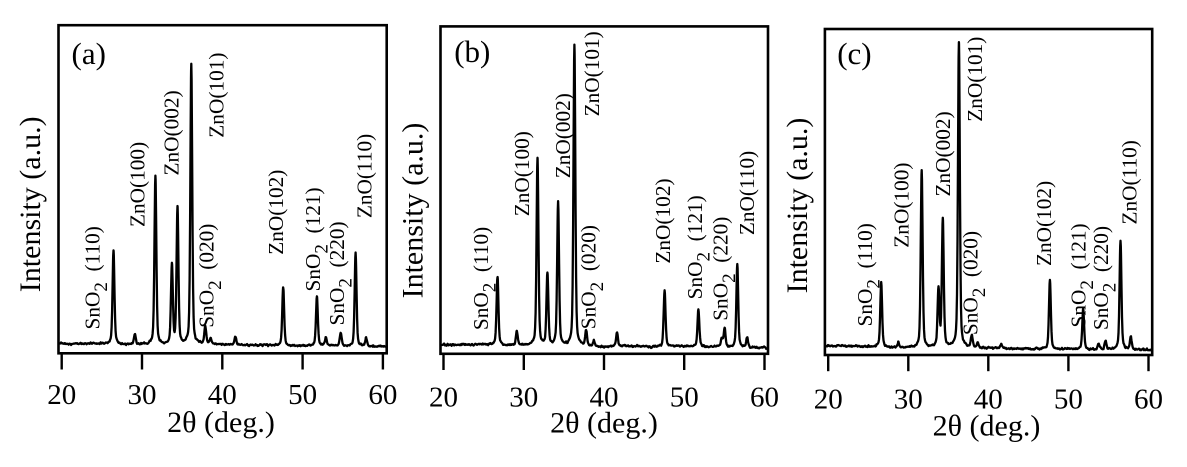  I want to click on svg-text: (c), so click(854, 53).